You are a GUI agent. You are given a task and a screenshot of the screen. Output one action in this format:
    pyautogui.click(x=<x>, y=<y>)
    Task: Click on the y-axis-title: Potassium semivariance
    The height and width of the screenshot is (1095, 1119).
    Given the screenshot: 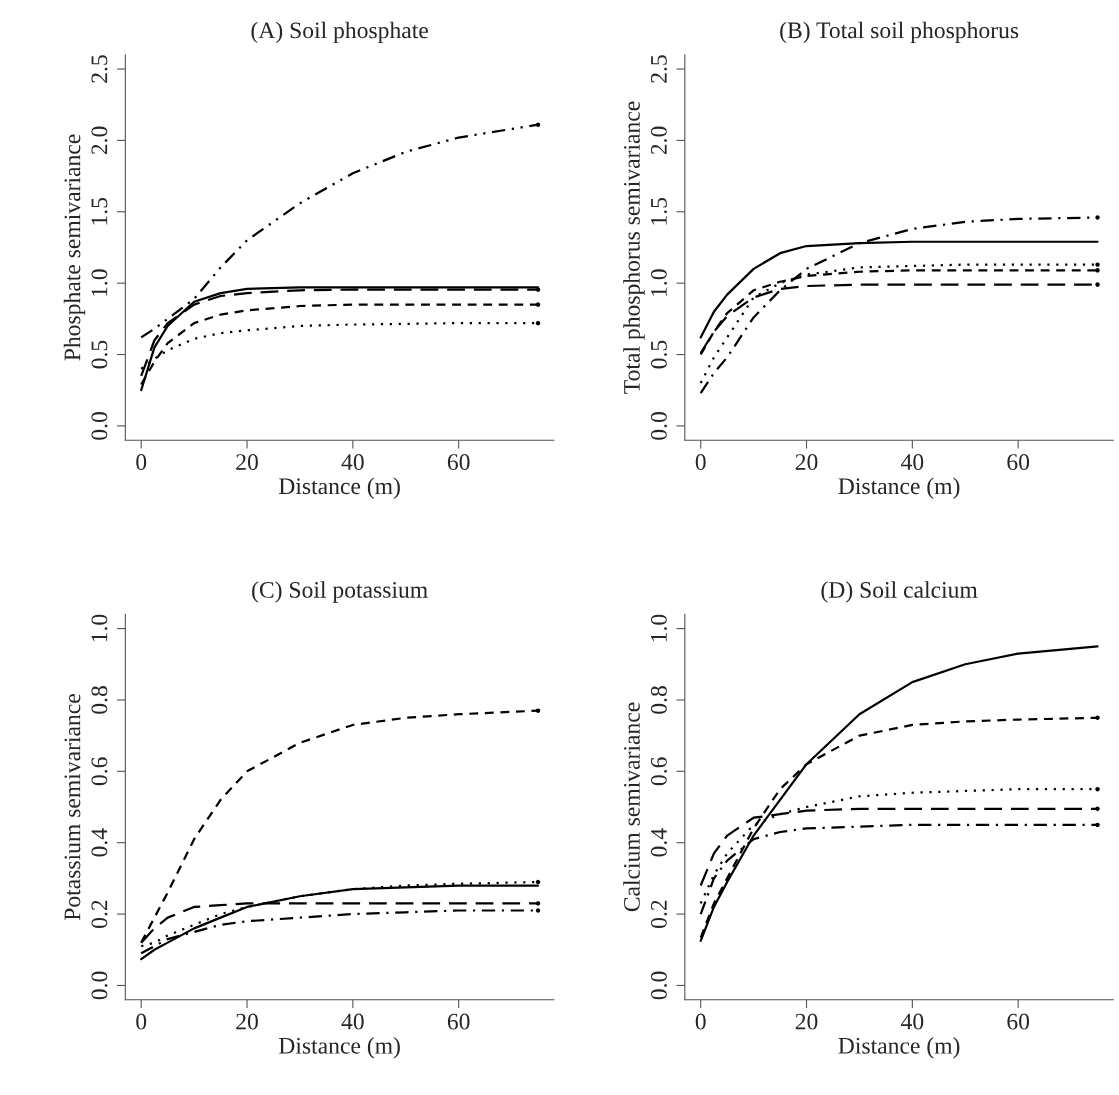 What is the action you would take?
    pyautogui.click(x=72, y=807)
    